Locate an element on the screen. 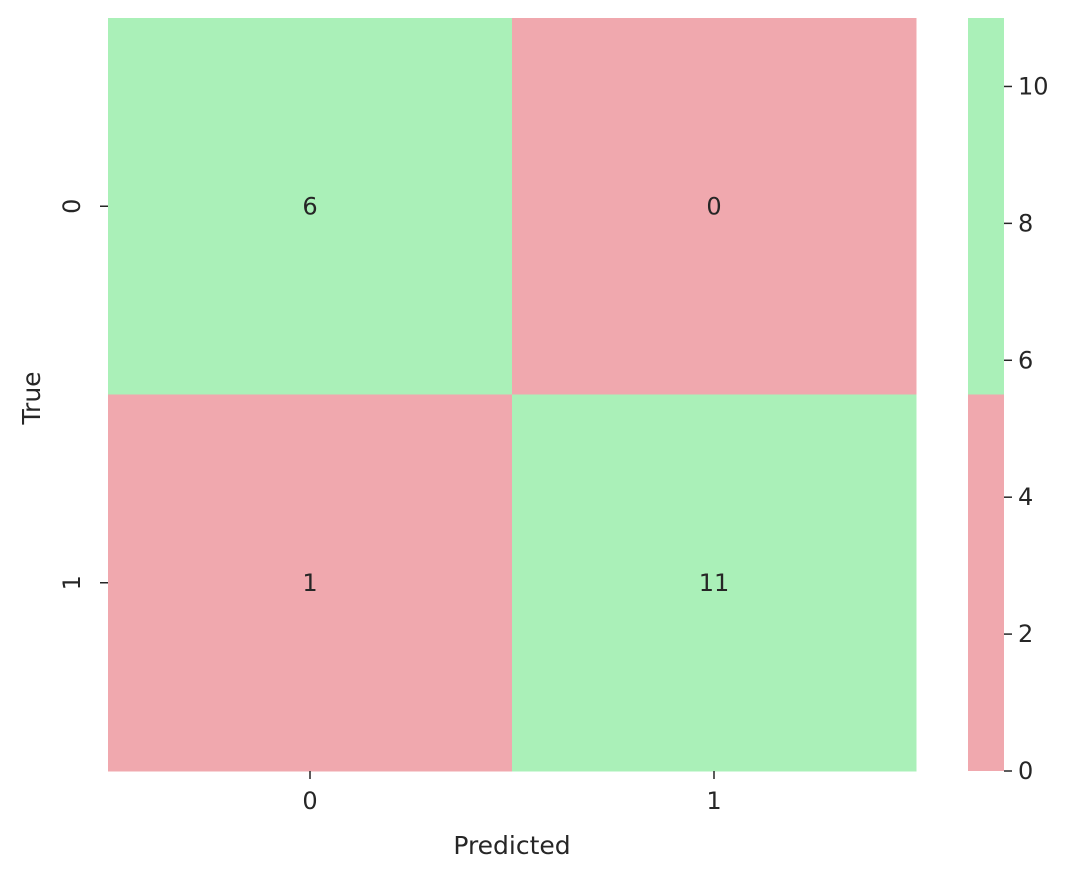 This screenshot has height=880, width=1080. colorbar-tick-label: 10 is located at coordinates (1033, 86).